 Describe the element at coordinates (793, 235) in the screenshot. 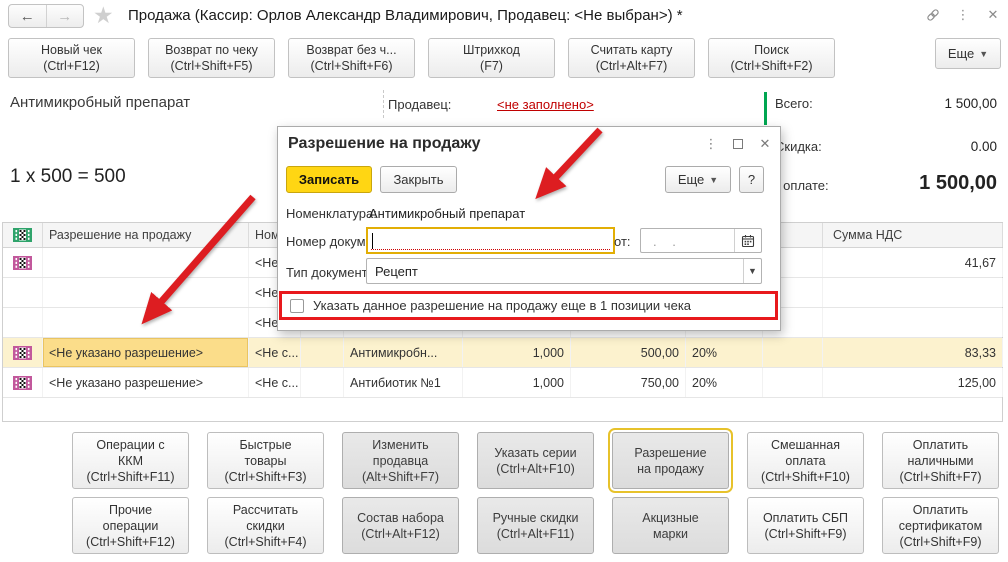

I see `empty-header-cell` at that location.